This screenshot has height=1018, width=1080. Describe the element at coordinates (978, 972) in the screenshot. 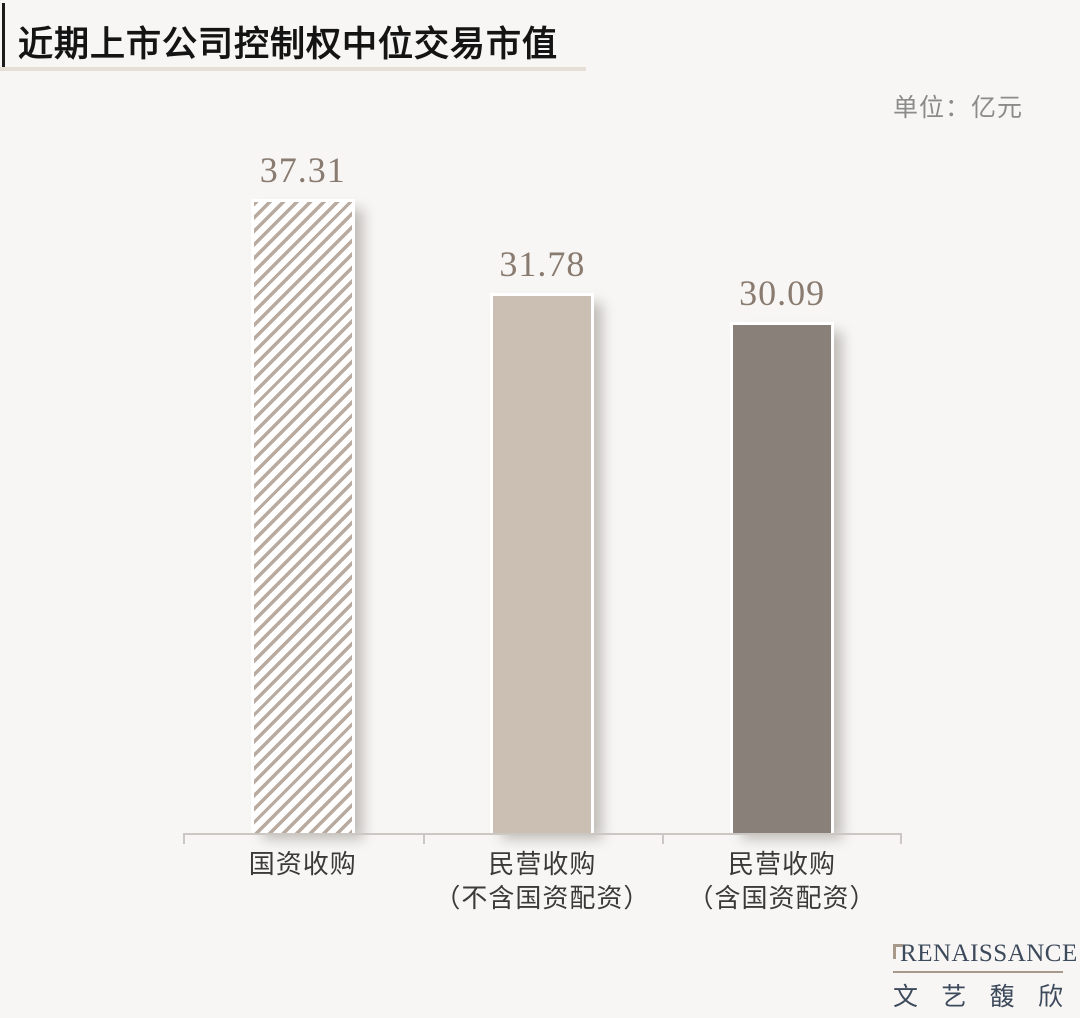

I see `brand-divider-line` at that location.